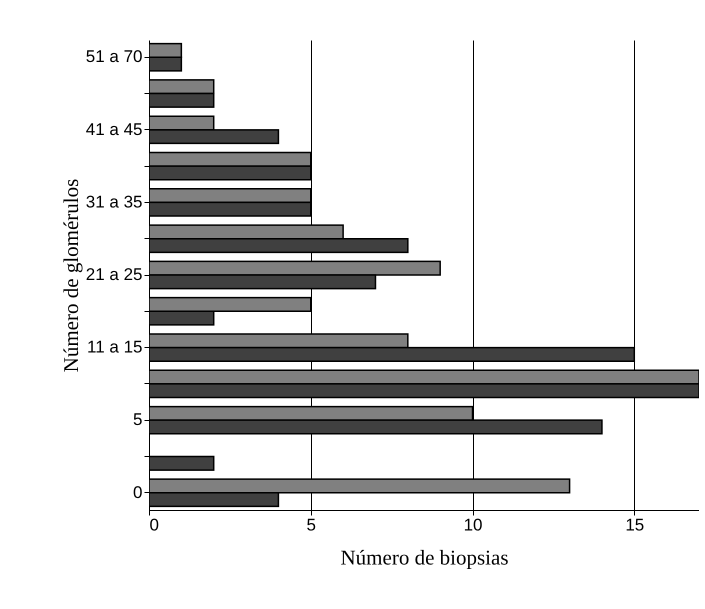 The height and width of the screenshot is (609, 705). What do you see at coordinates (114, 56) in the screenshot?
I see `y-tick-label: 51 a 70` at bounding box center [114, 56].